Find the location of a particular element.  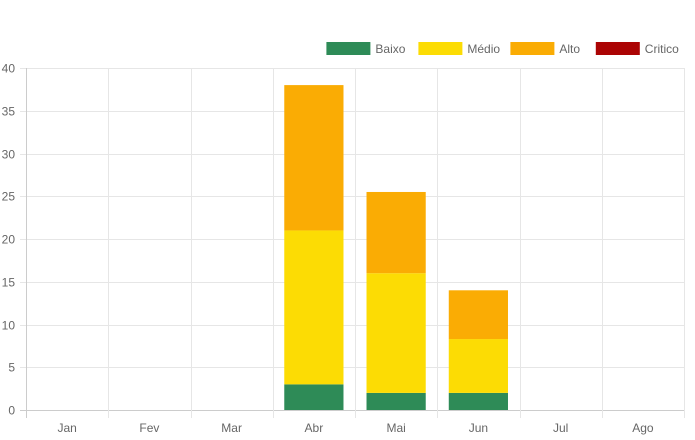

legend-label: Médio is located at coordinates (483, 49).